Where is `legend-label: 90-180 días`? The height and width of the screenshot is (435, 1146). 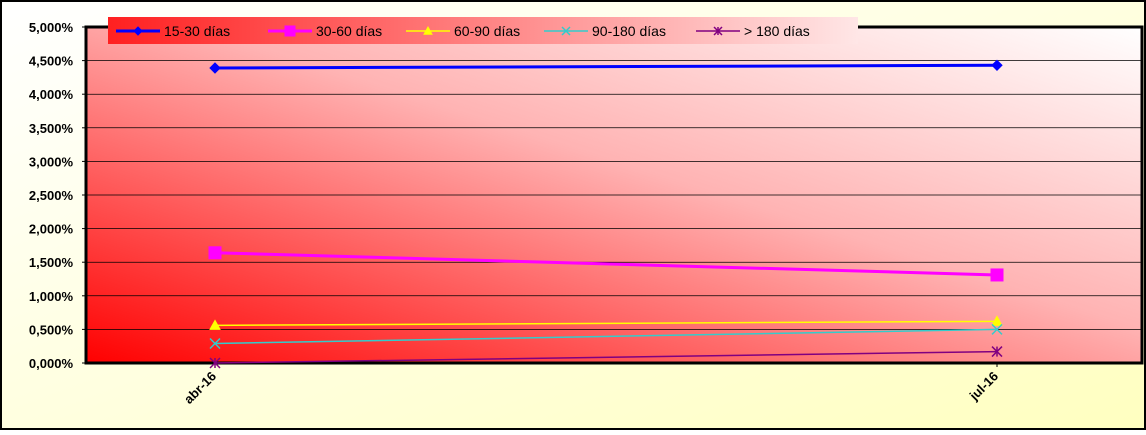
legend-label: 90-180 días is located at coordinates (629, 31).